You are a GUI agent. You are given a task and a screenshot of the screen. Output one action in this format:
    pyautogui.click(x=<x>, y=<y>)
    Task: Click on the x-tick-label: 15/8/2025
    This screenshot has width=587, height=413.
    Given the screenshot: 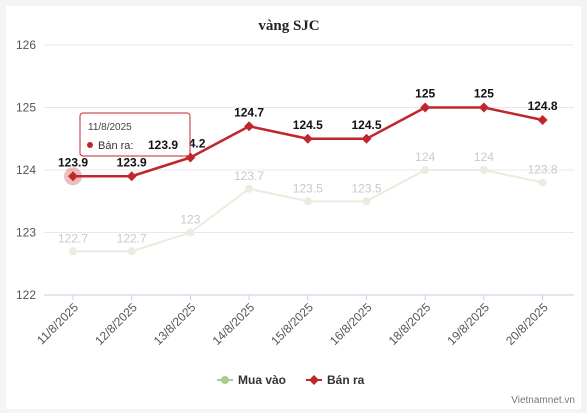 What is the action you would take?
    pyautogui.click(x=292, y=324)
    